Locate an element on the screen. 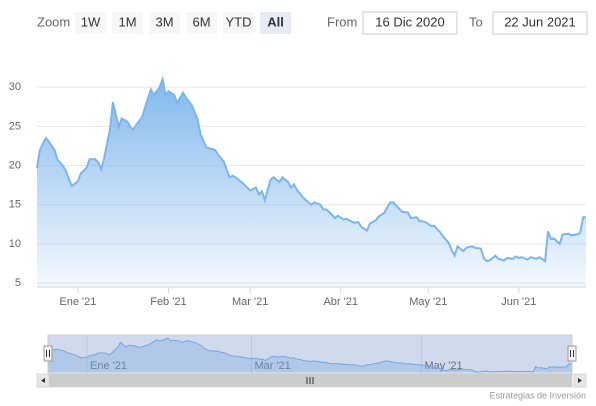  from-value: 16 Dic 2020 is located at coordinates (409, 21).